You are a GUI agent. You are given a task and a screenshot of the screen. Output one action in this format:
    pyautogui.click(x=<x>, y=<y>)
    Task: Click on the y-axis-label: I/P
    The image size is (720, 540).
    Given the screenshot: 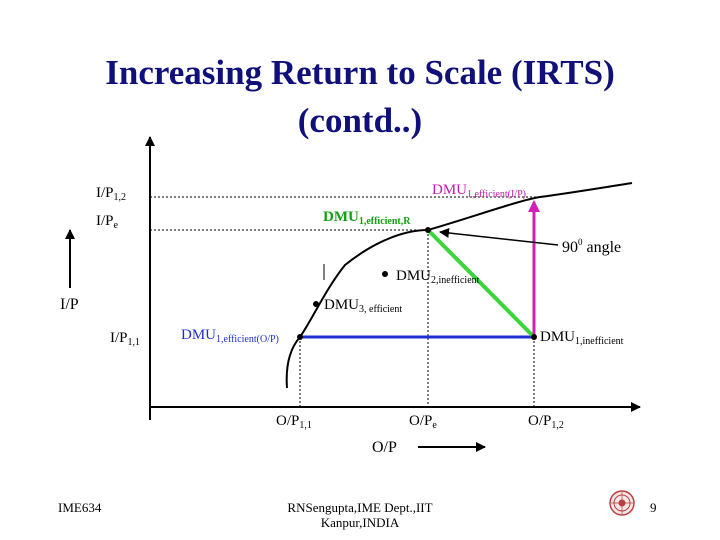 What is the action you would take?
    pyautogui.click(x=69, y=304)
    